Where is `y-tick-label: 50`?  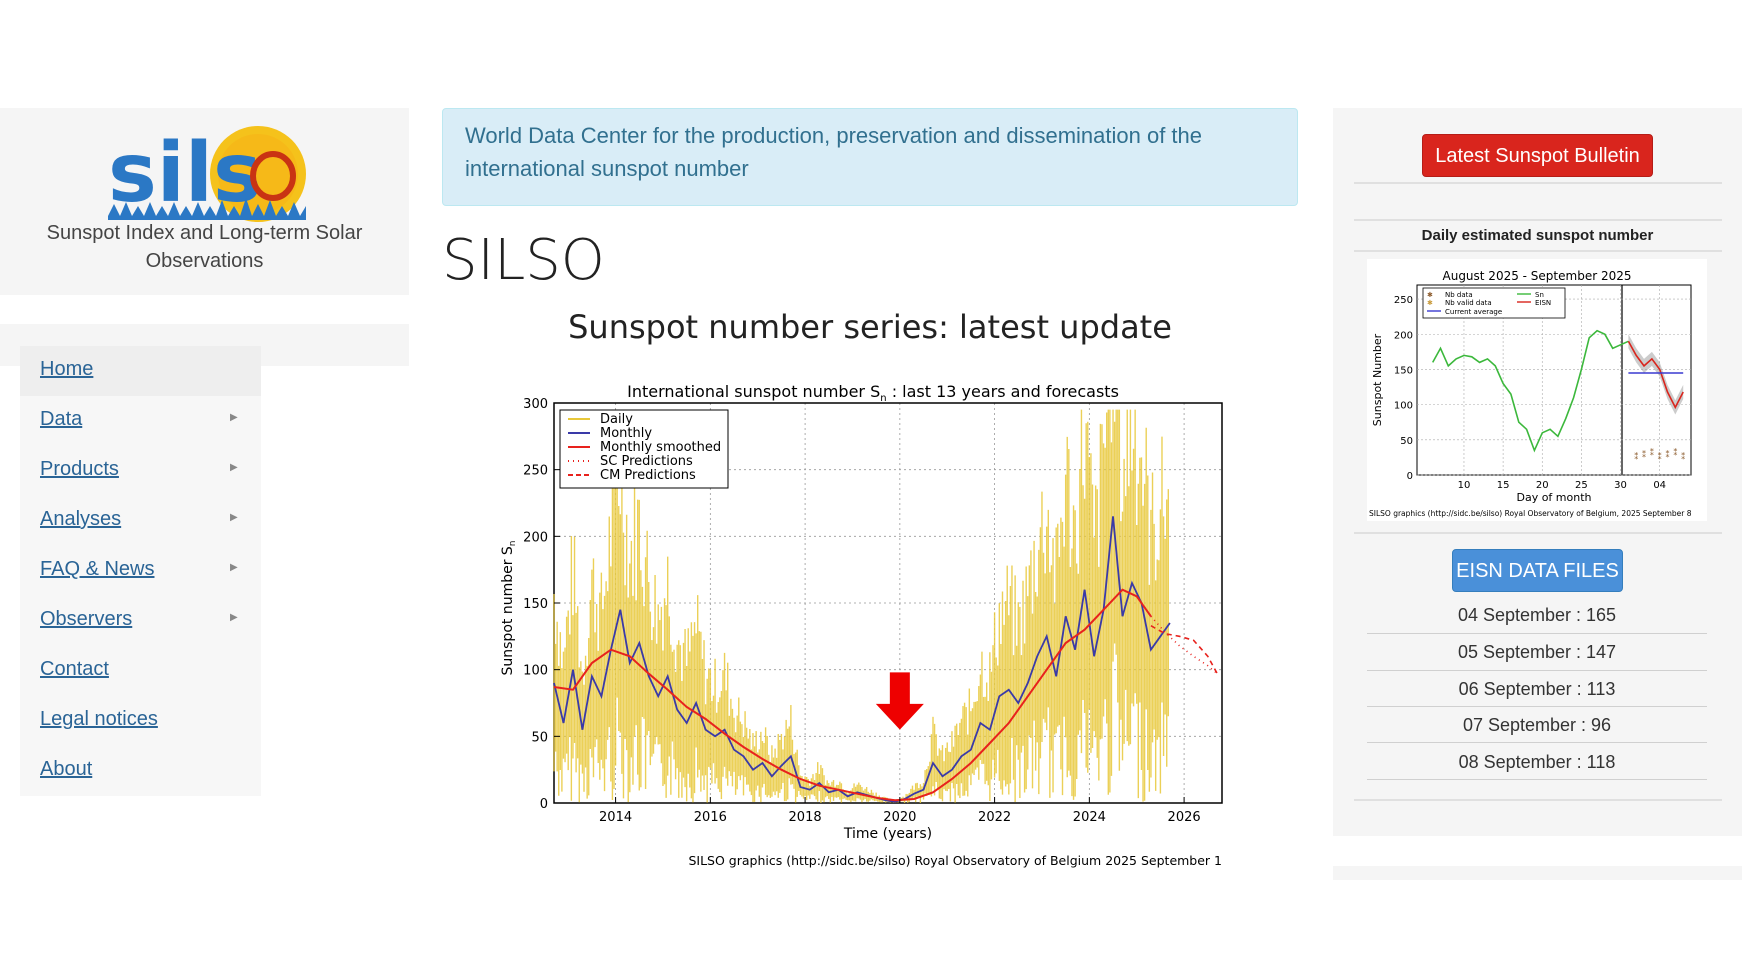
y-tick-label: 50 is located at coordinates (539, 737).